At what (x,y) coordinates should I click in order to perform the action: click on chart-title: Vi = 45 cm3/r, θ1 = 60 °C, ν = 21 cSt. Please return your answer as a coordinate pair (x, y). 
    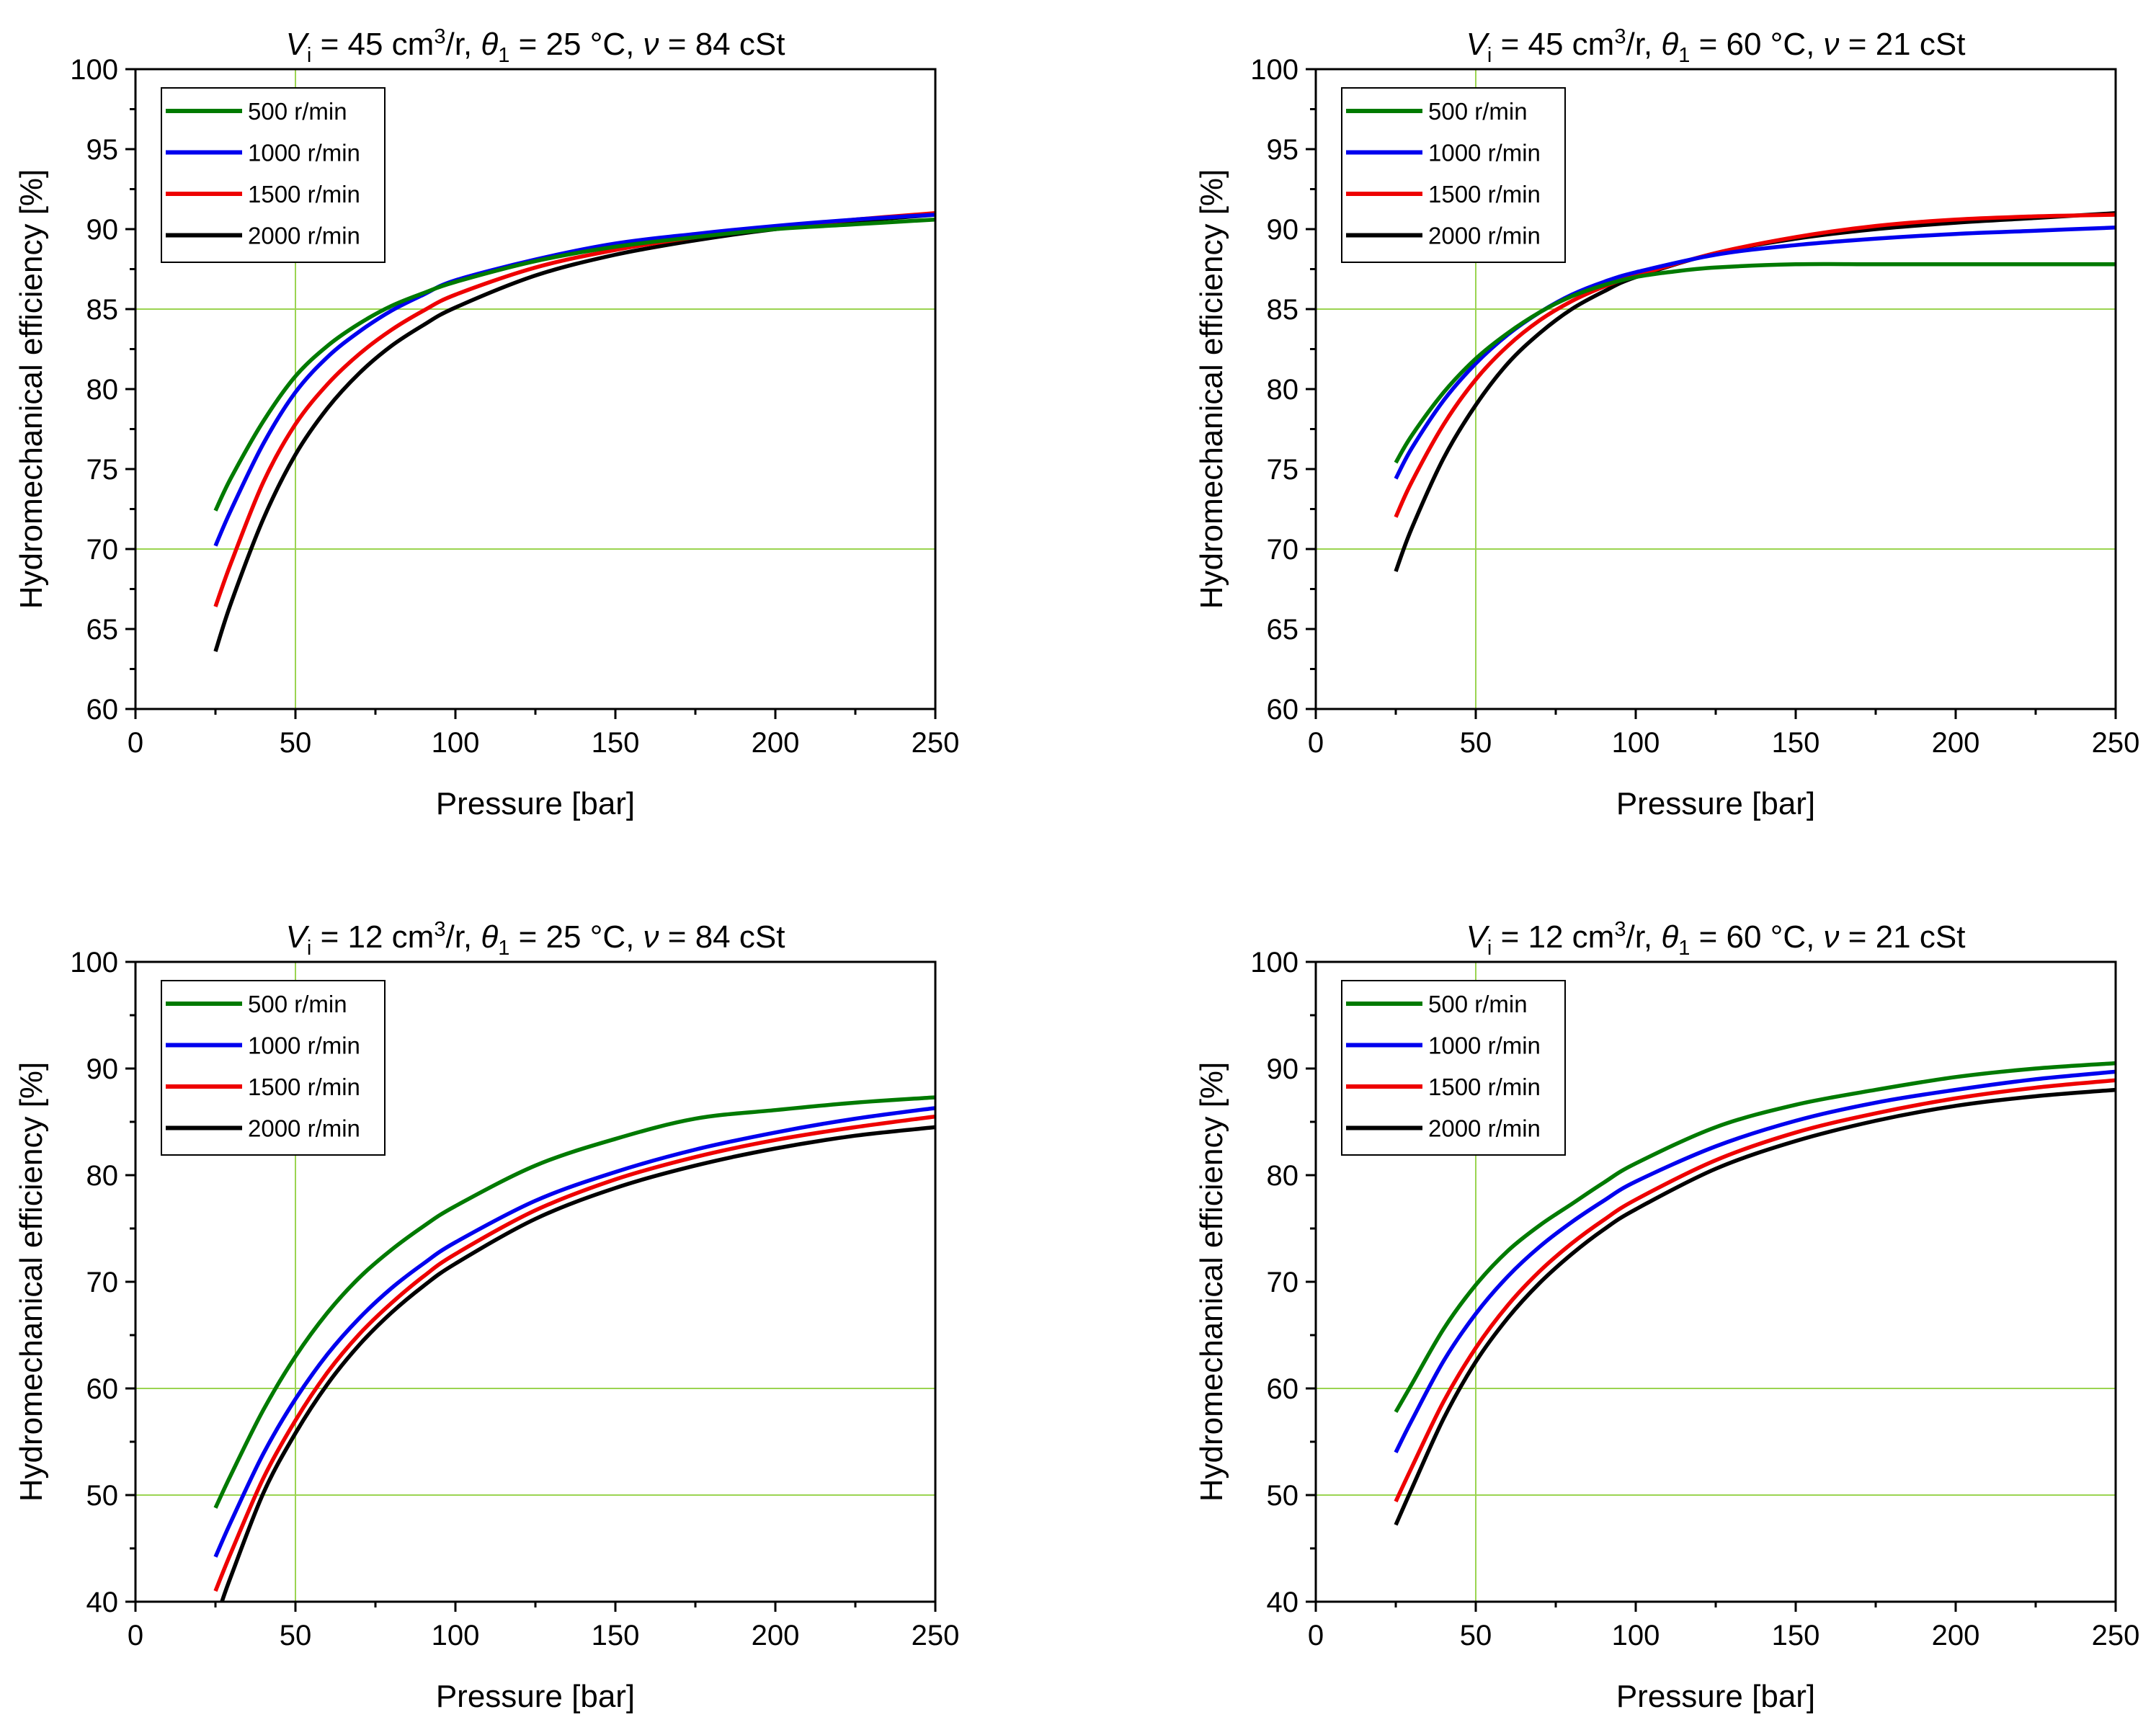
    Looking at the image, I should click on (1716, 46).